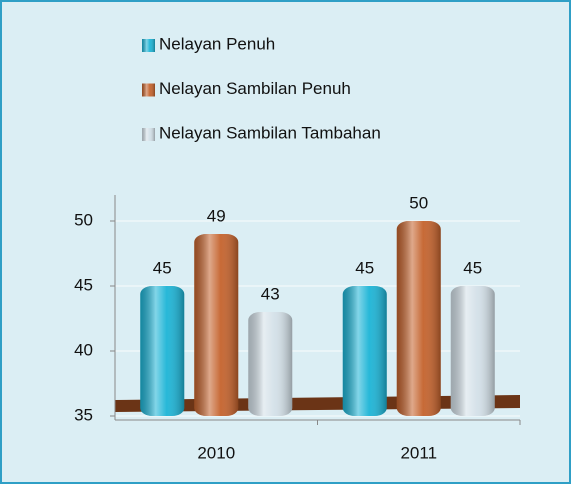 The image size is (571, 484). Describe the element at coordinates (270, 132) in the screenshot. I see `legend-label: Nelayan Sambilan Tambahan` at that location.